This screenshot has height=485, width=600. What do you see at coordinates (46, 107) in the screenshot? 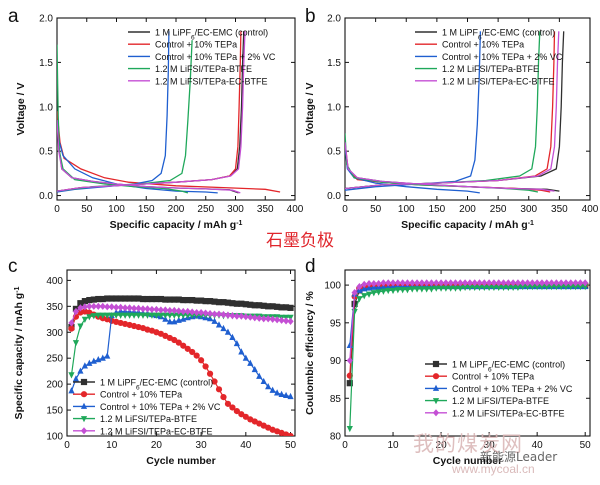
I see `y-tick-label: 1.0` at bounding box center [46, 107].